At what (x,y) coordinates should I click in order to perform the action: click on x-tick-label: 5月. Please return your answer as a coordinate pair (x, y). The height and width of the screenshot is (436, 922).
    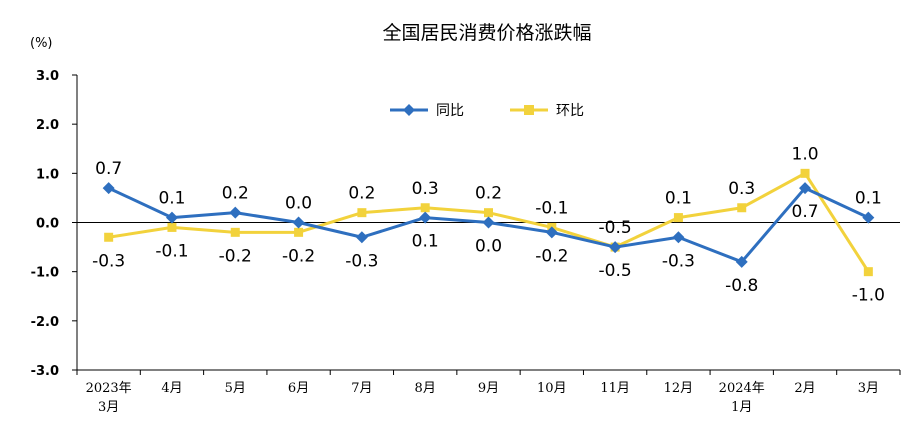
    Looking at the image, I should click on (235, 388).